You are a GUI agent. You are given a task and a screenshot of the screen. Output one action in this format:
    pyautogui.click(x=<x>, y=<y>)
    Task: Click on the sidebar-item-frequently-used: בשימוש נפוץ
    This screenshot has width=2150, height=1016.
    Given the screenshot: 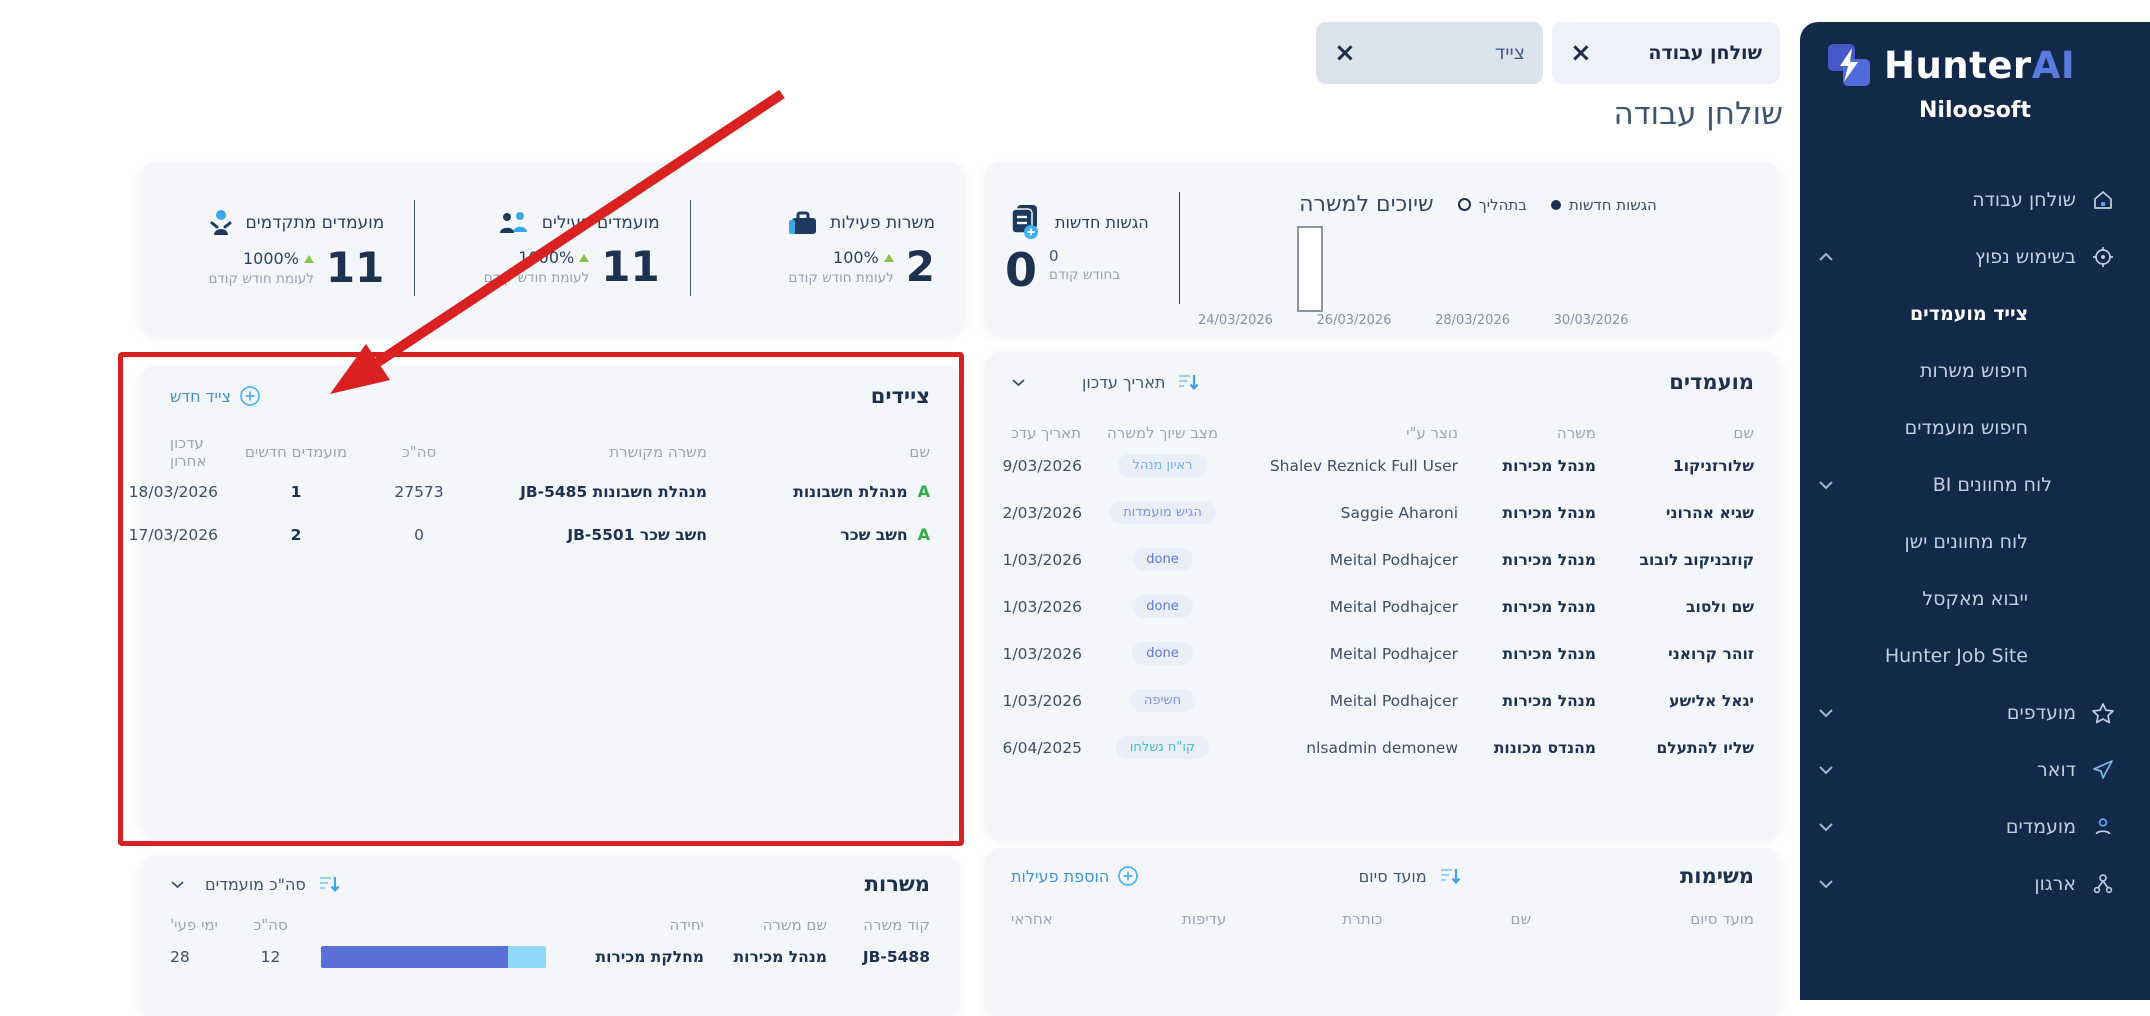 What is the action you would take?
    pyautogui.click(x=1975, y=256)
    